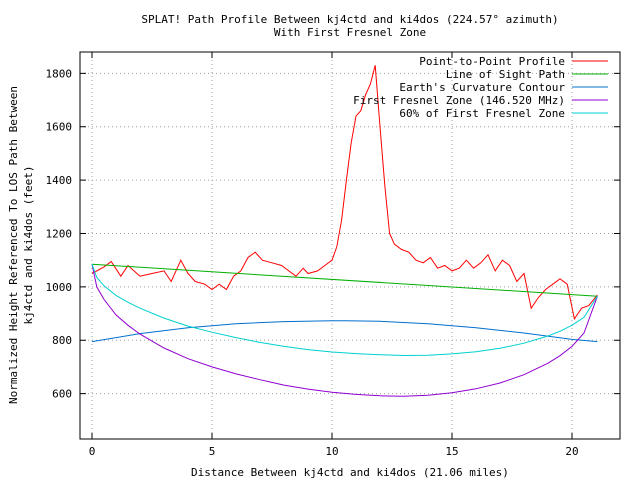  What do you see at coordinates (28, 245) in the screenshot?
I see `y-axis-label-line-2: kj4ctd and ki4dos (feet)` at bounding box center [28, 245].